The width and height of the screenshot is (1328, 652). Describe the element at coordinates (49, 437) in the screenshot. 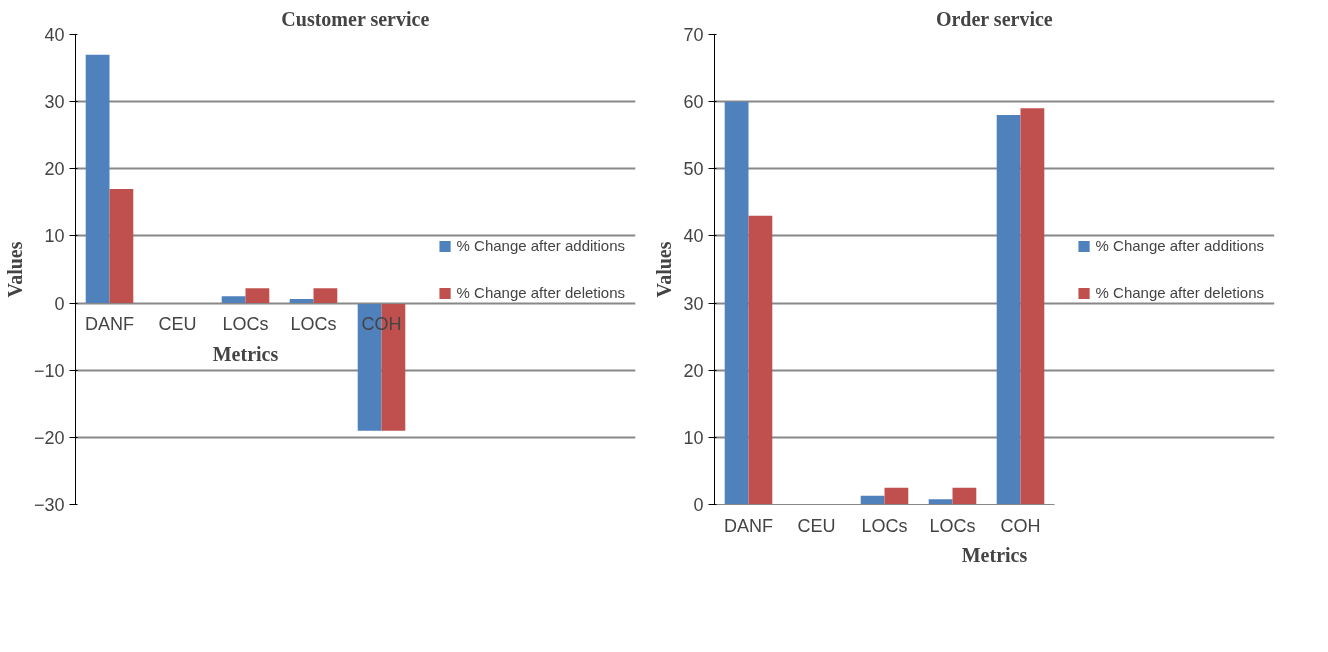

I see `y-tick-label: −20` at that location.